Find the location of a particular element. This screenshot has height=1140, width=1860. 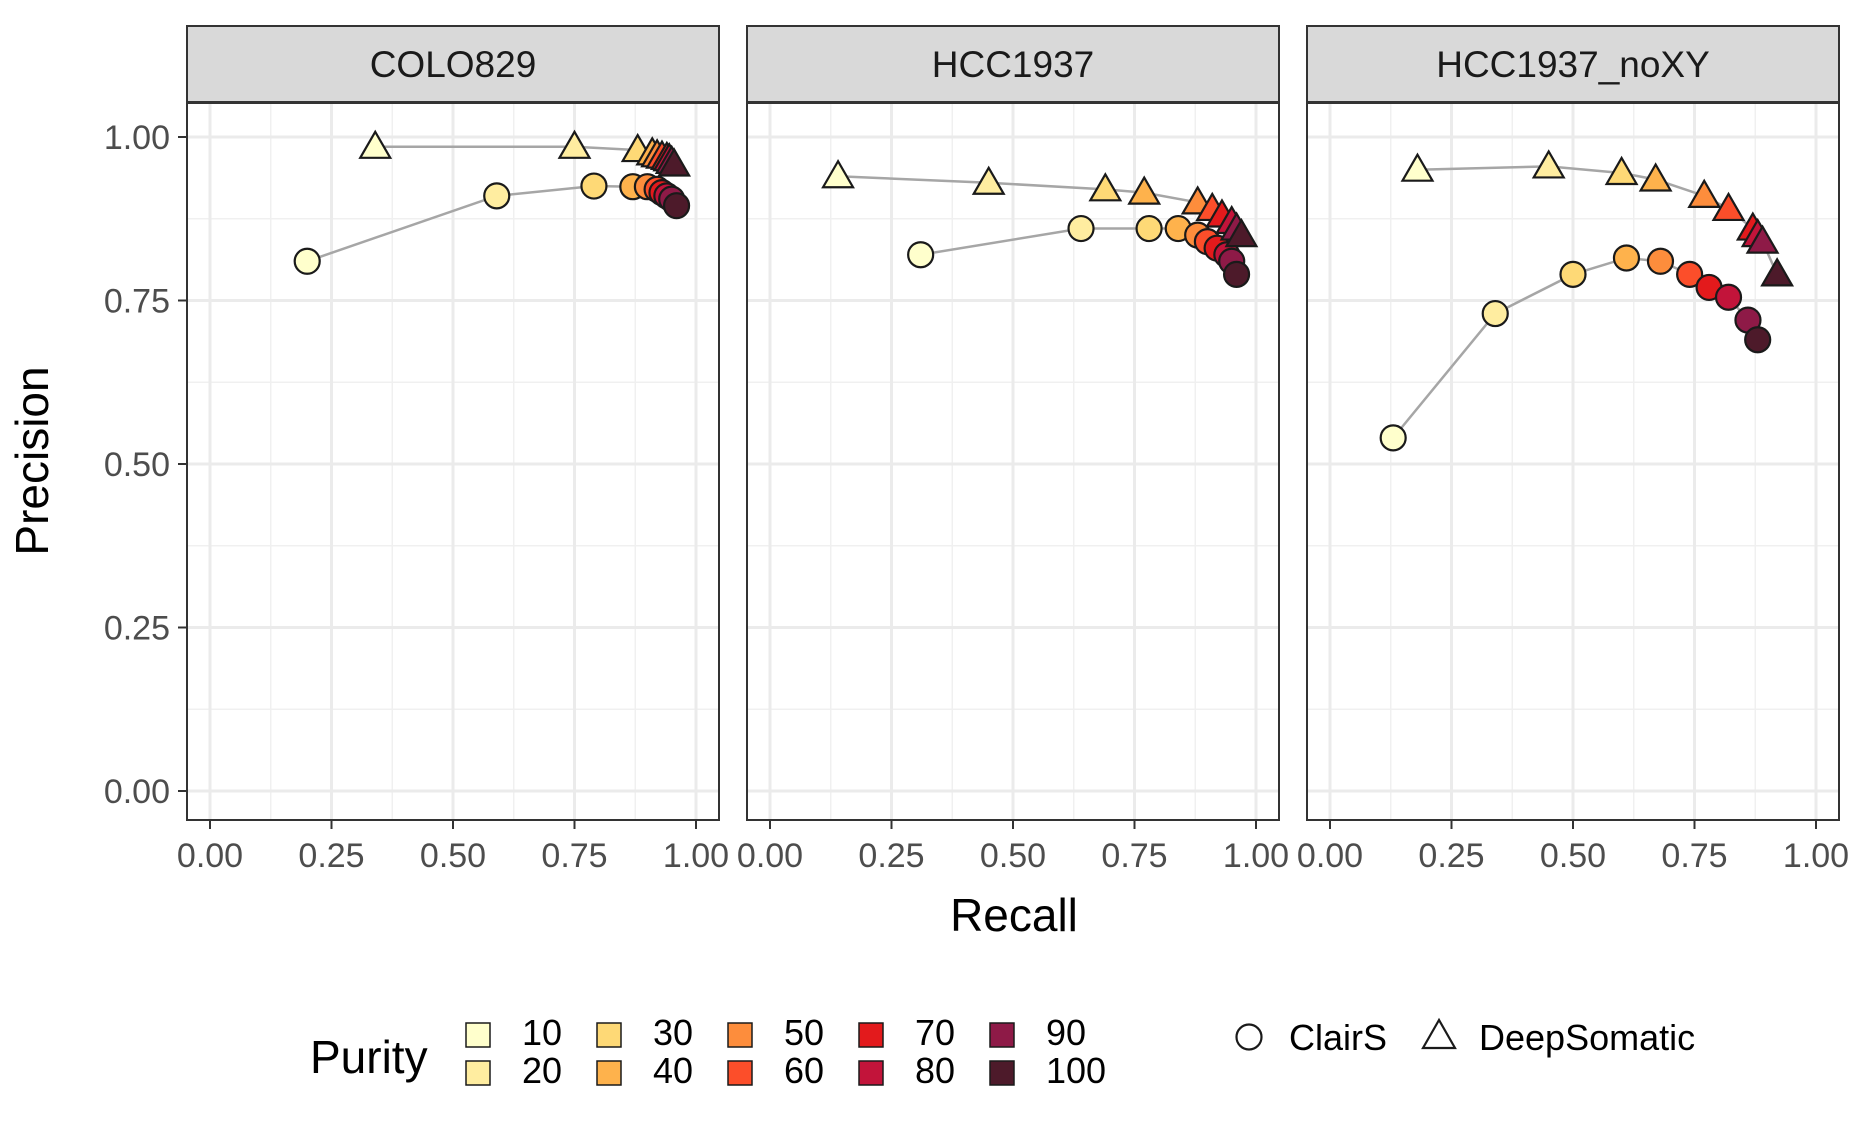

legend-shape-triangle is located at coordinates (1439, 1033).